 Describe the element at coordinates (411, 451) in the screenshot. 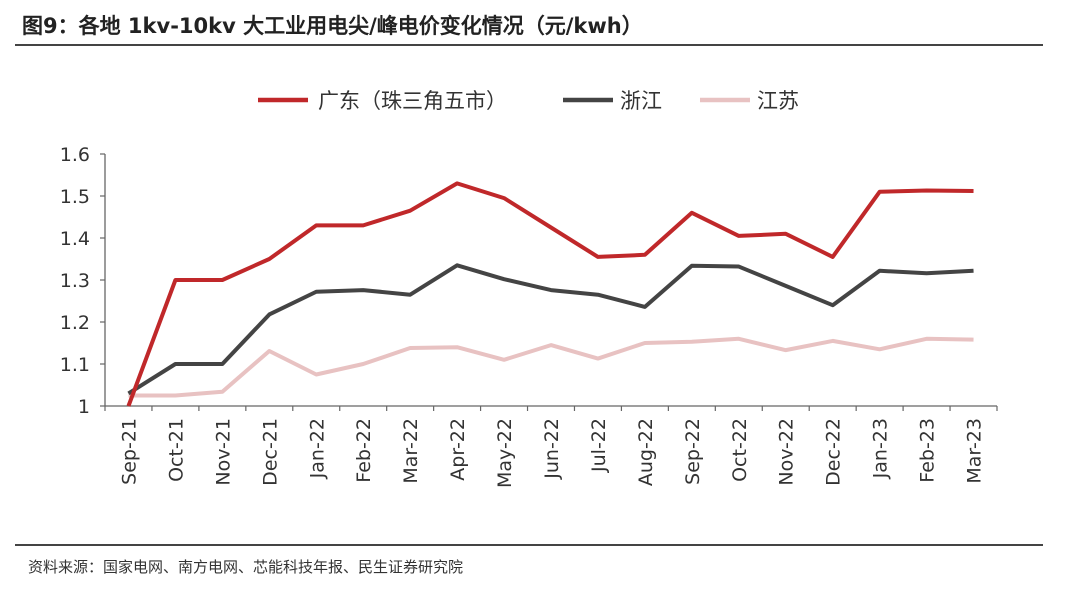

I see `x-tick-label: Mar-22` at that location.